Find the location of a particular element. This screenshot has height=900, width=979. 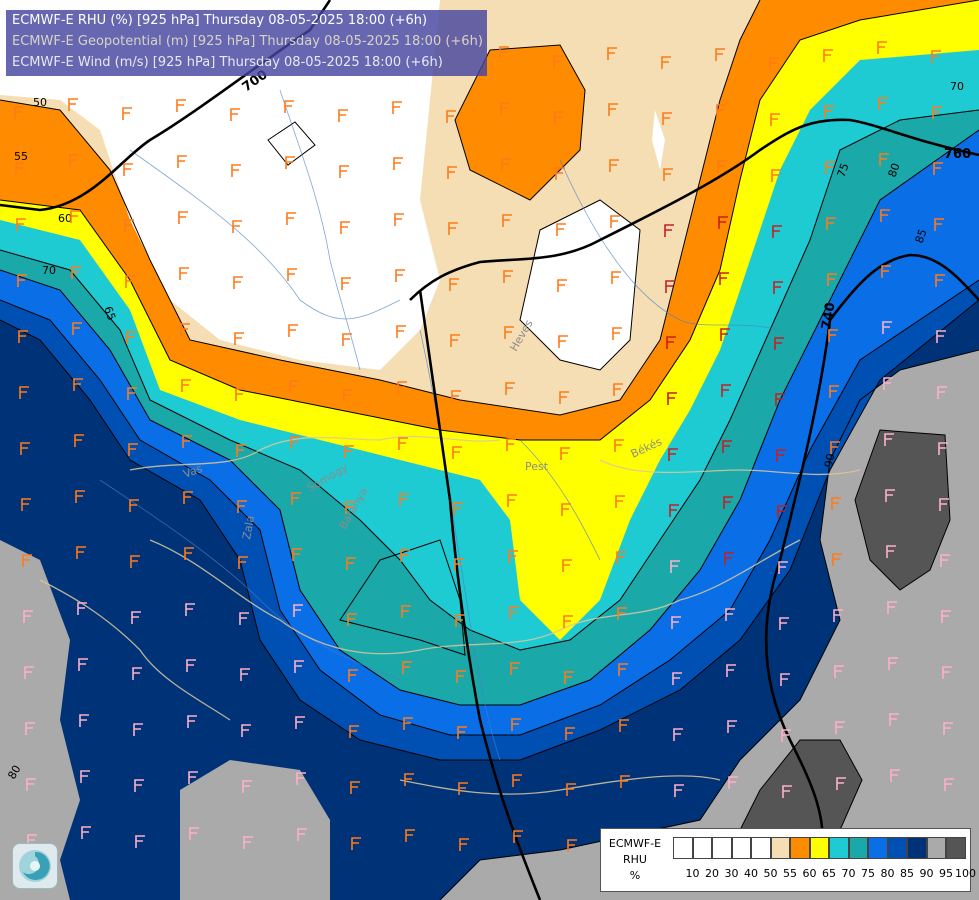

logo-swirl-shape is located at coordinates (35, 866).